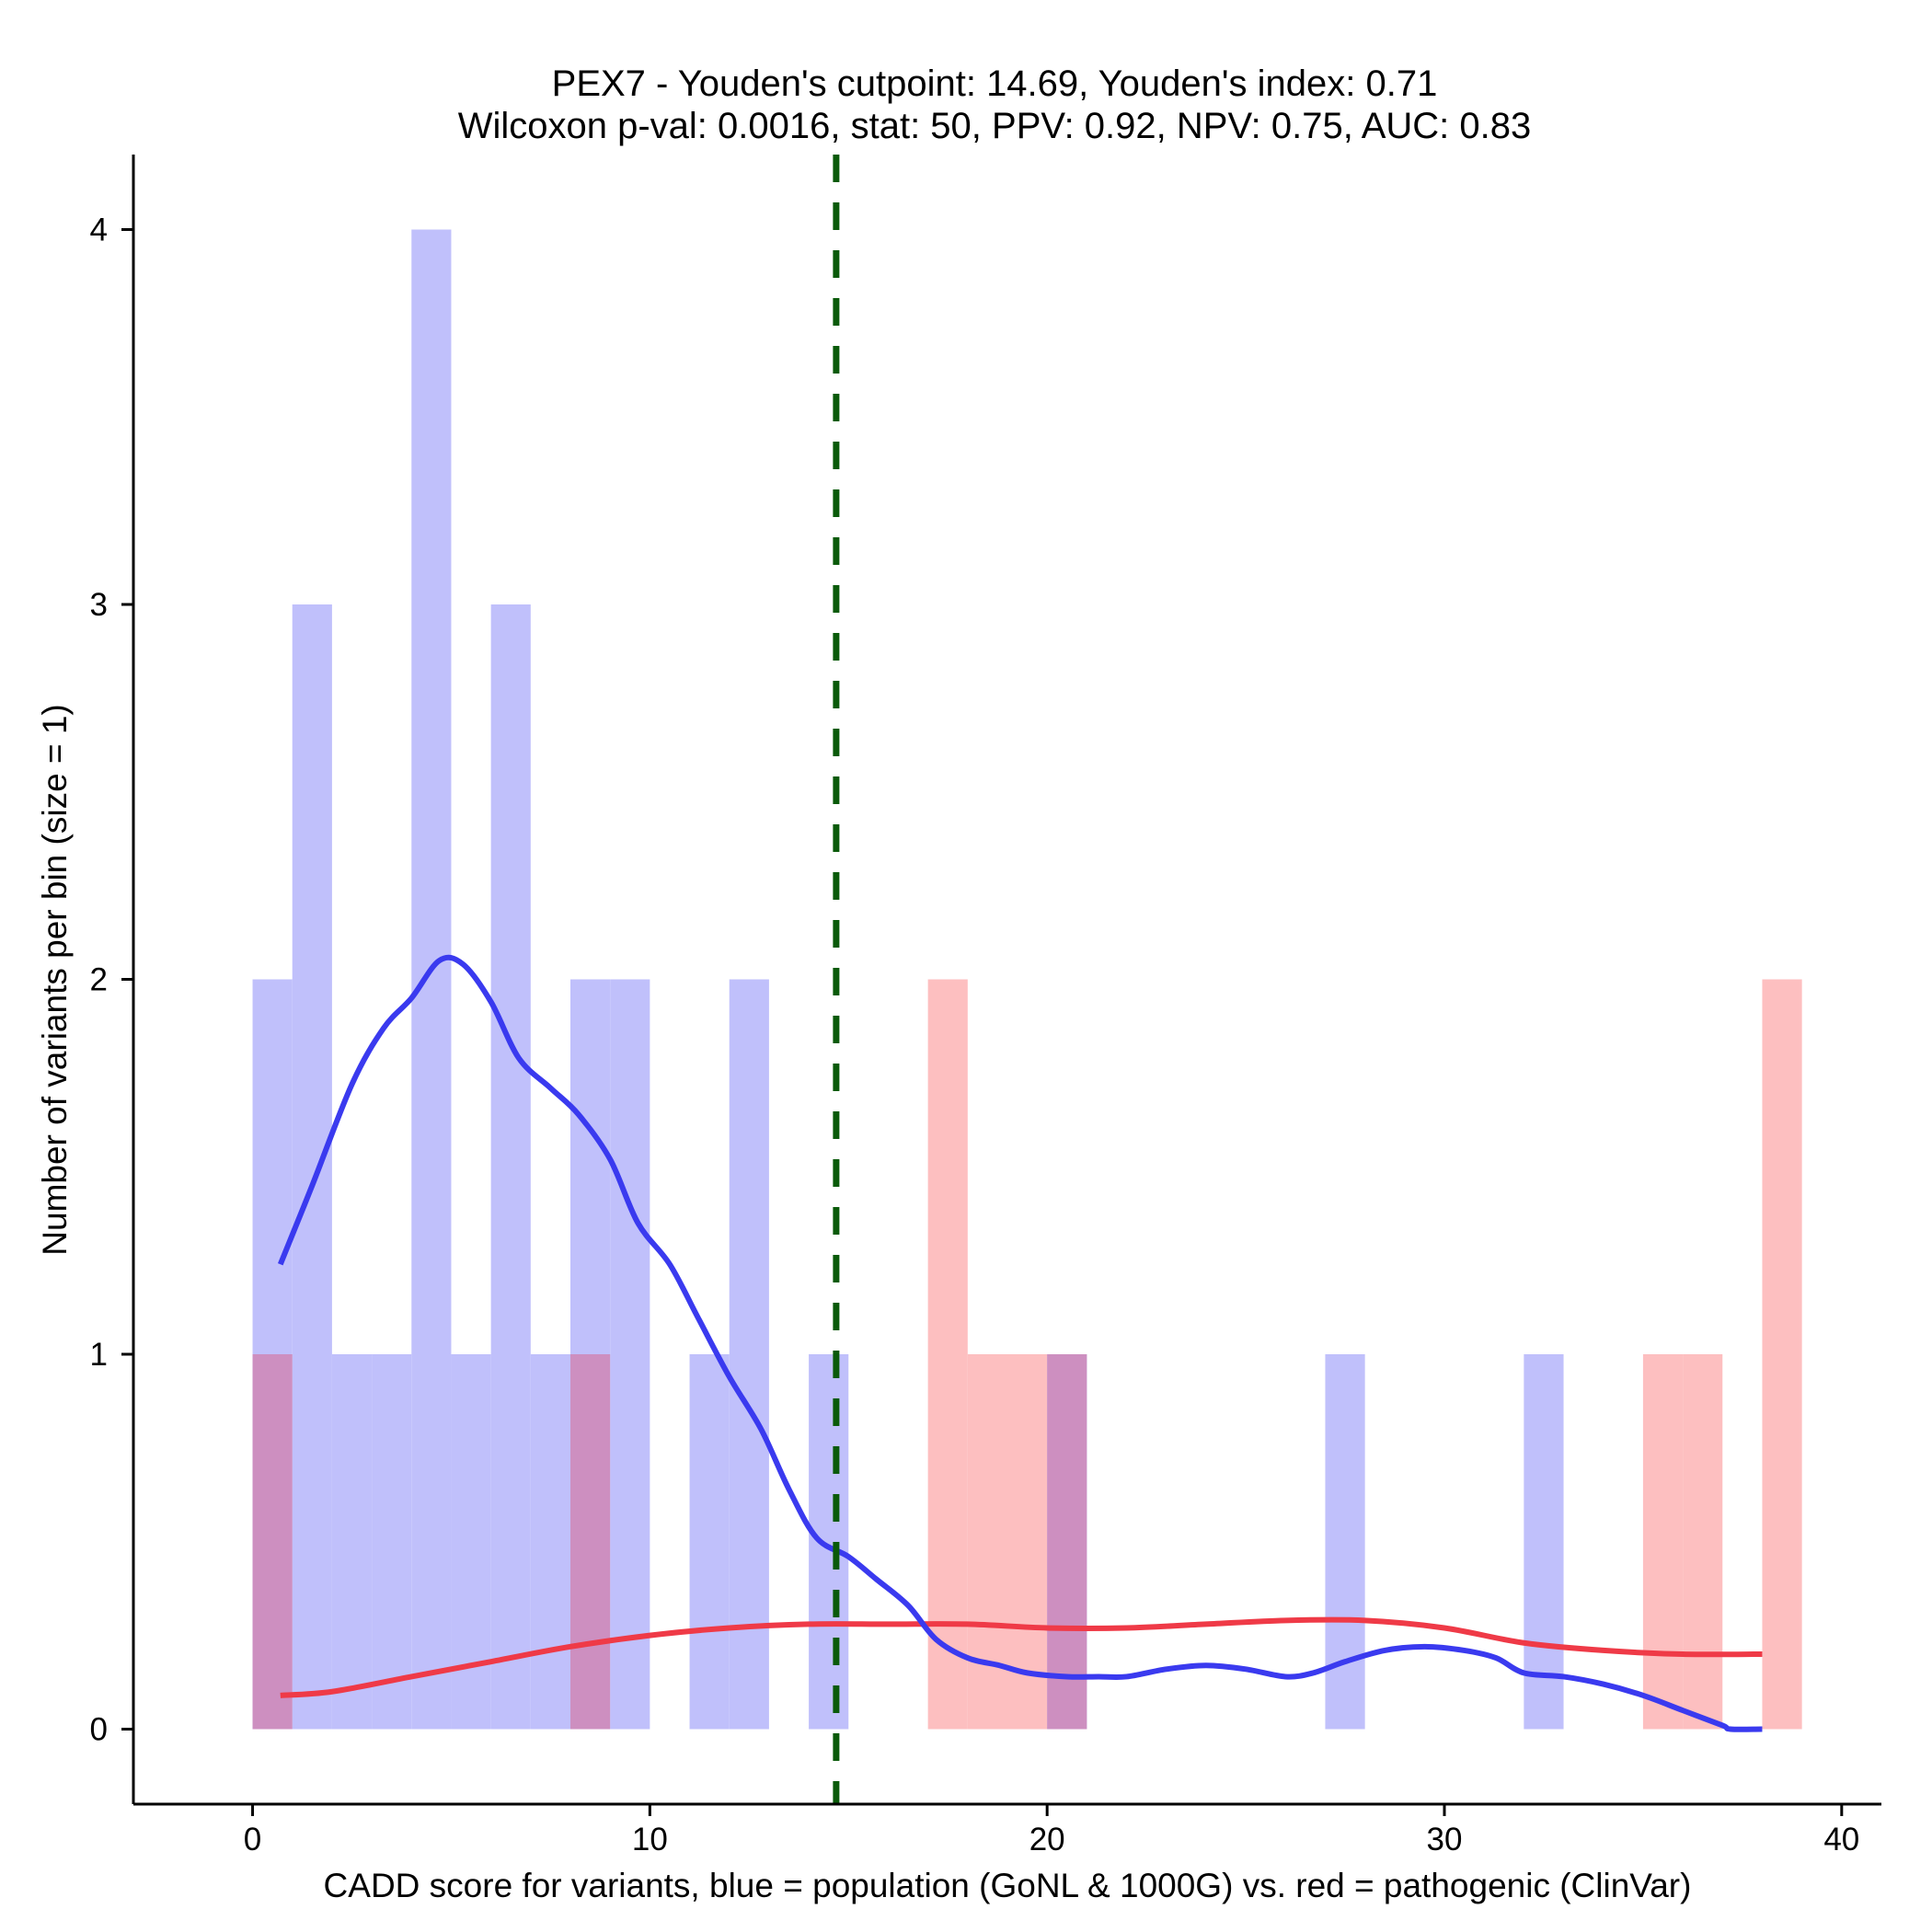  I want to click on x-tick-label-20: 20, so click(1047, 1839).